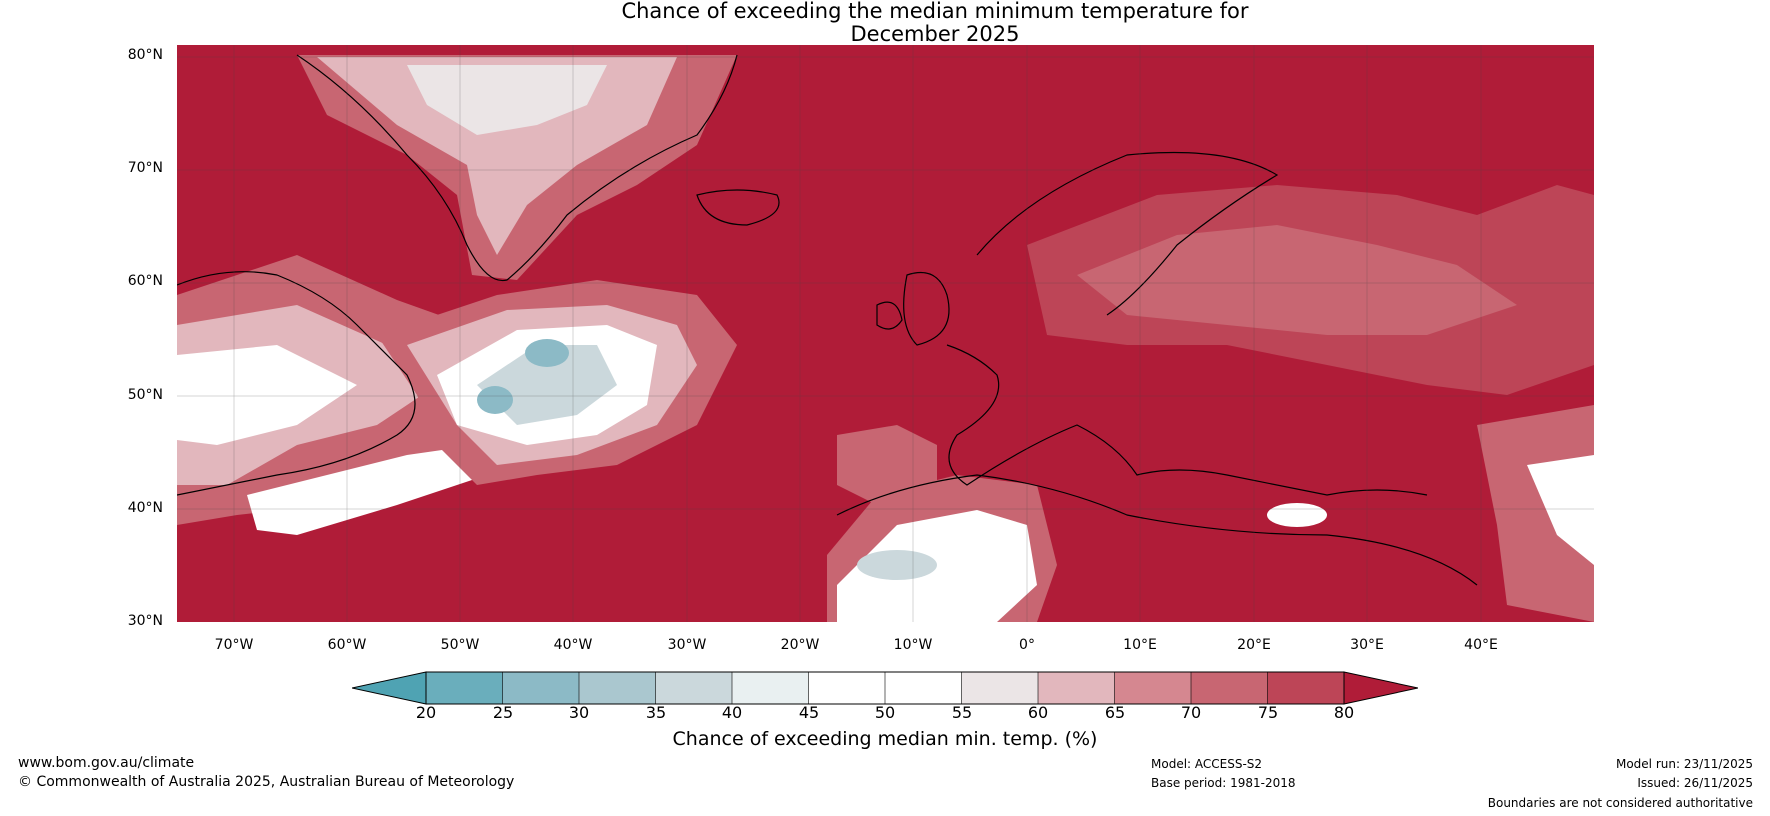 This screenshot has height=816, width=1770. What do you see at coordinates (1115, 712) in the screenshot?
I see `legend-tick-65: 65` at bounding box center [1115, 712].